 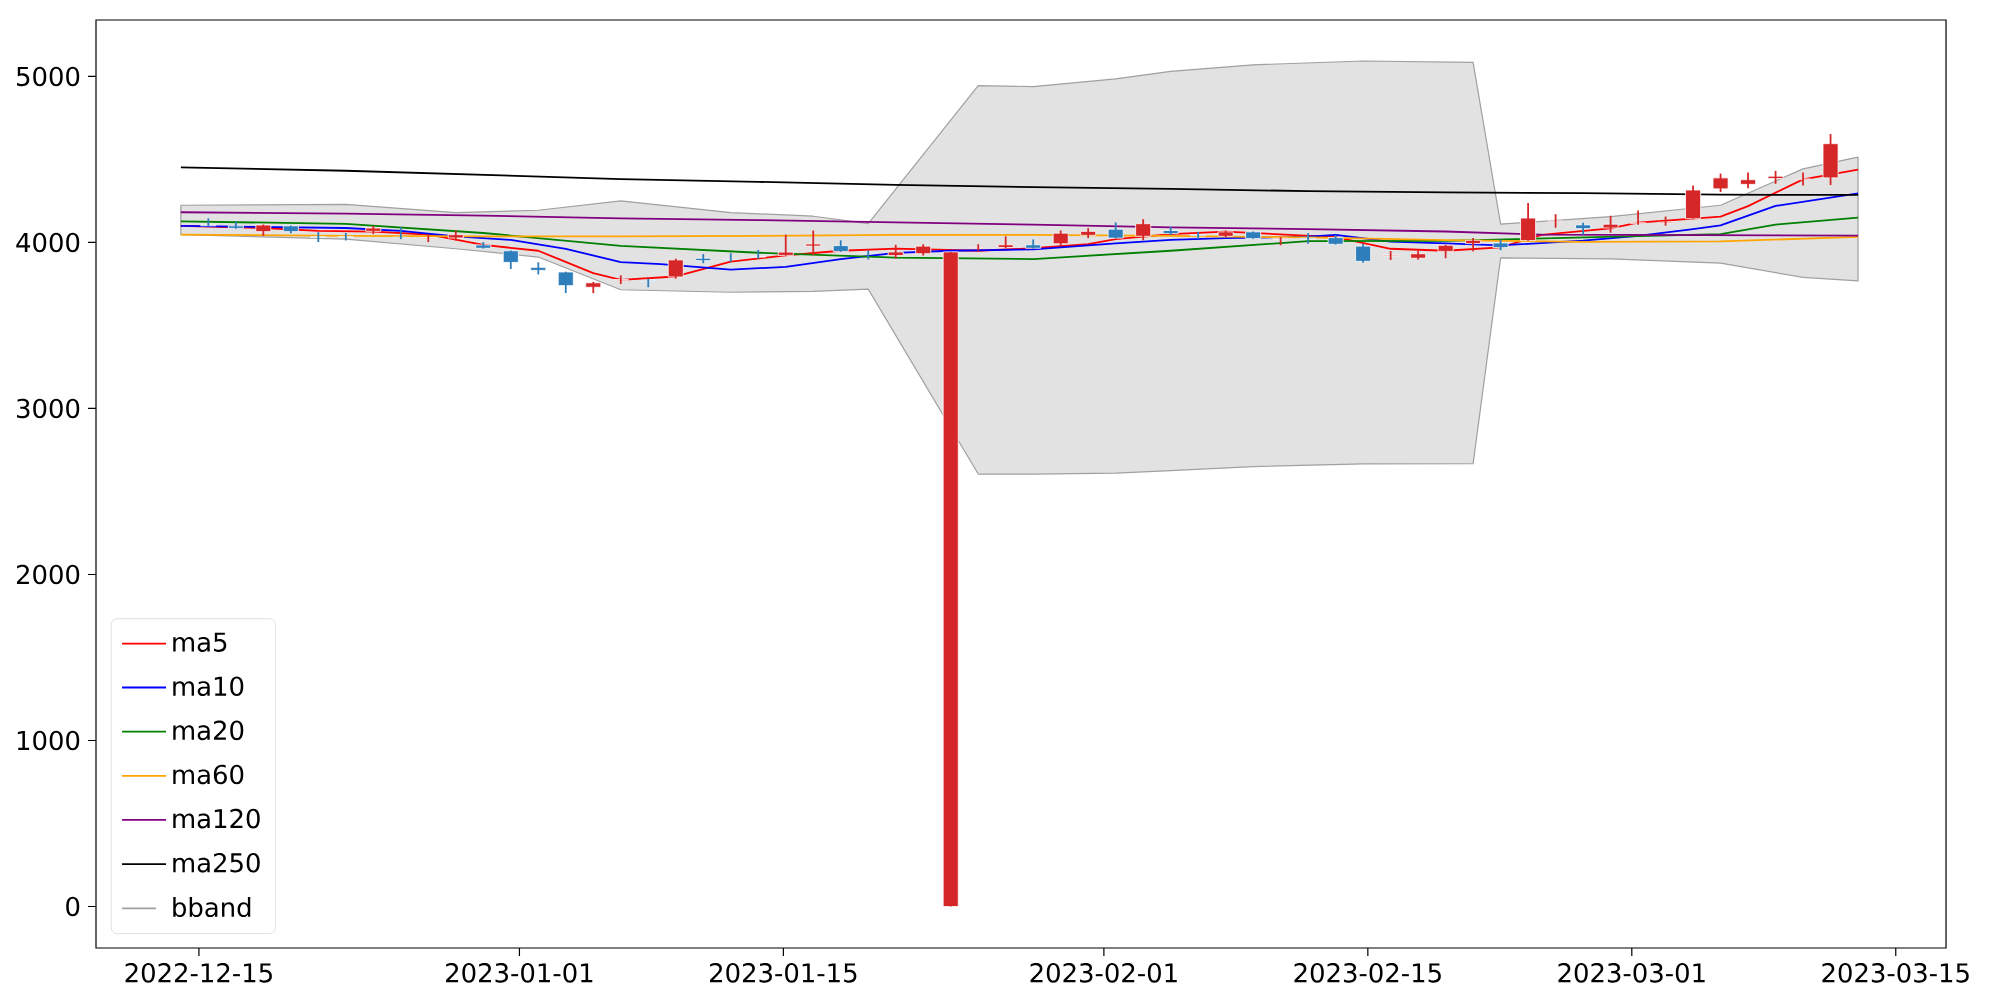 What do you see at coordinates (73, 906) in the screenshot?
I see `y-tick-label: 0` at bounding box center [73, 906].